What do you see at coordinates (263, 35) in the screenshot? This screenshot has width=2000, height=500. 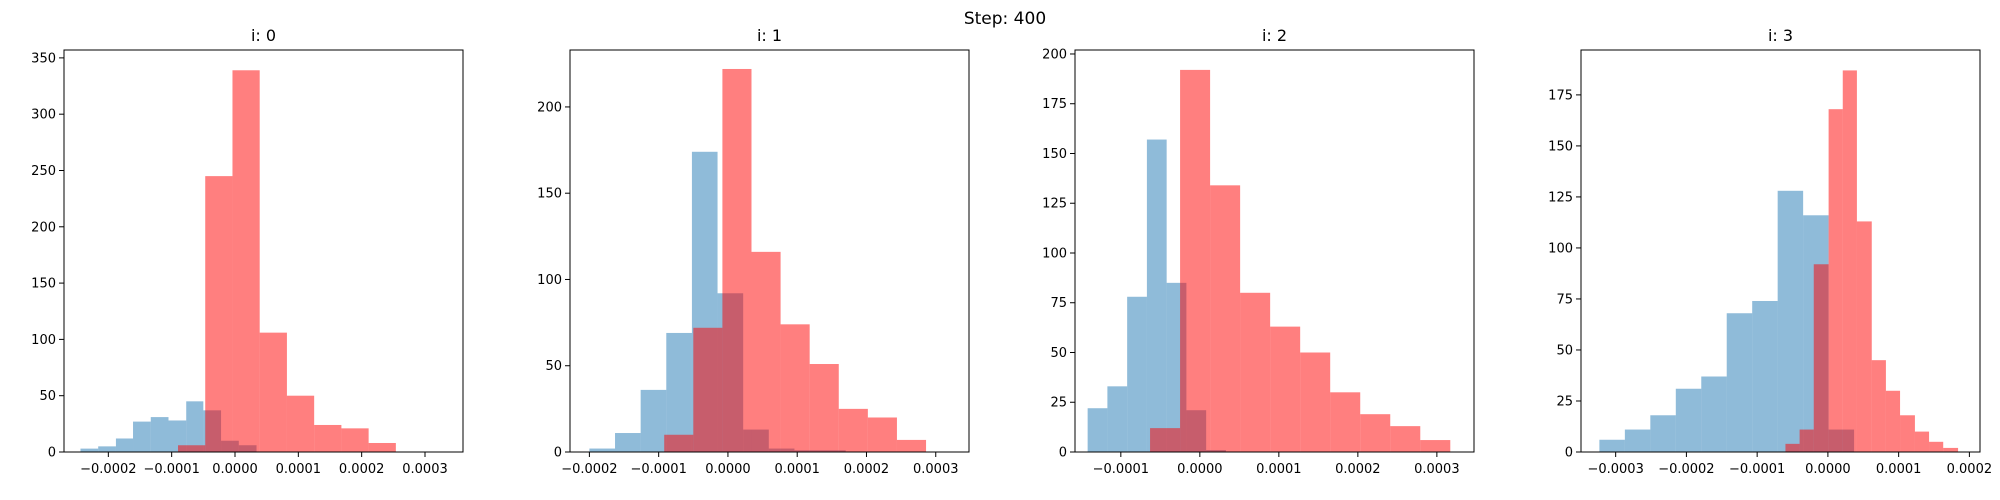 I see `panel-title: i: 0` at bounding box center [263, 35].